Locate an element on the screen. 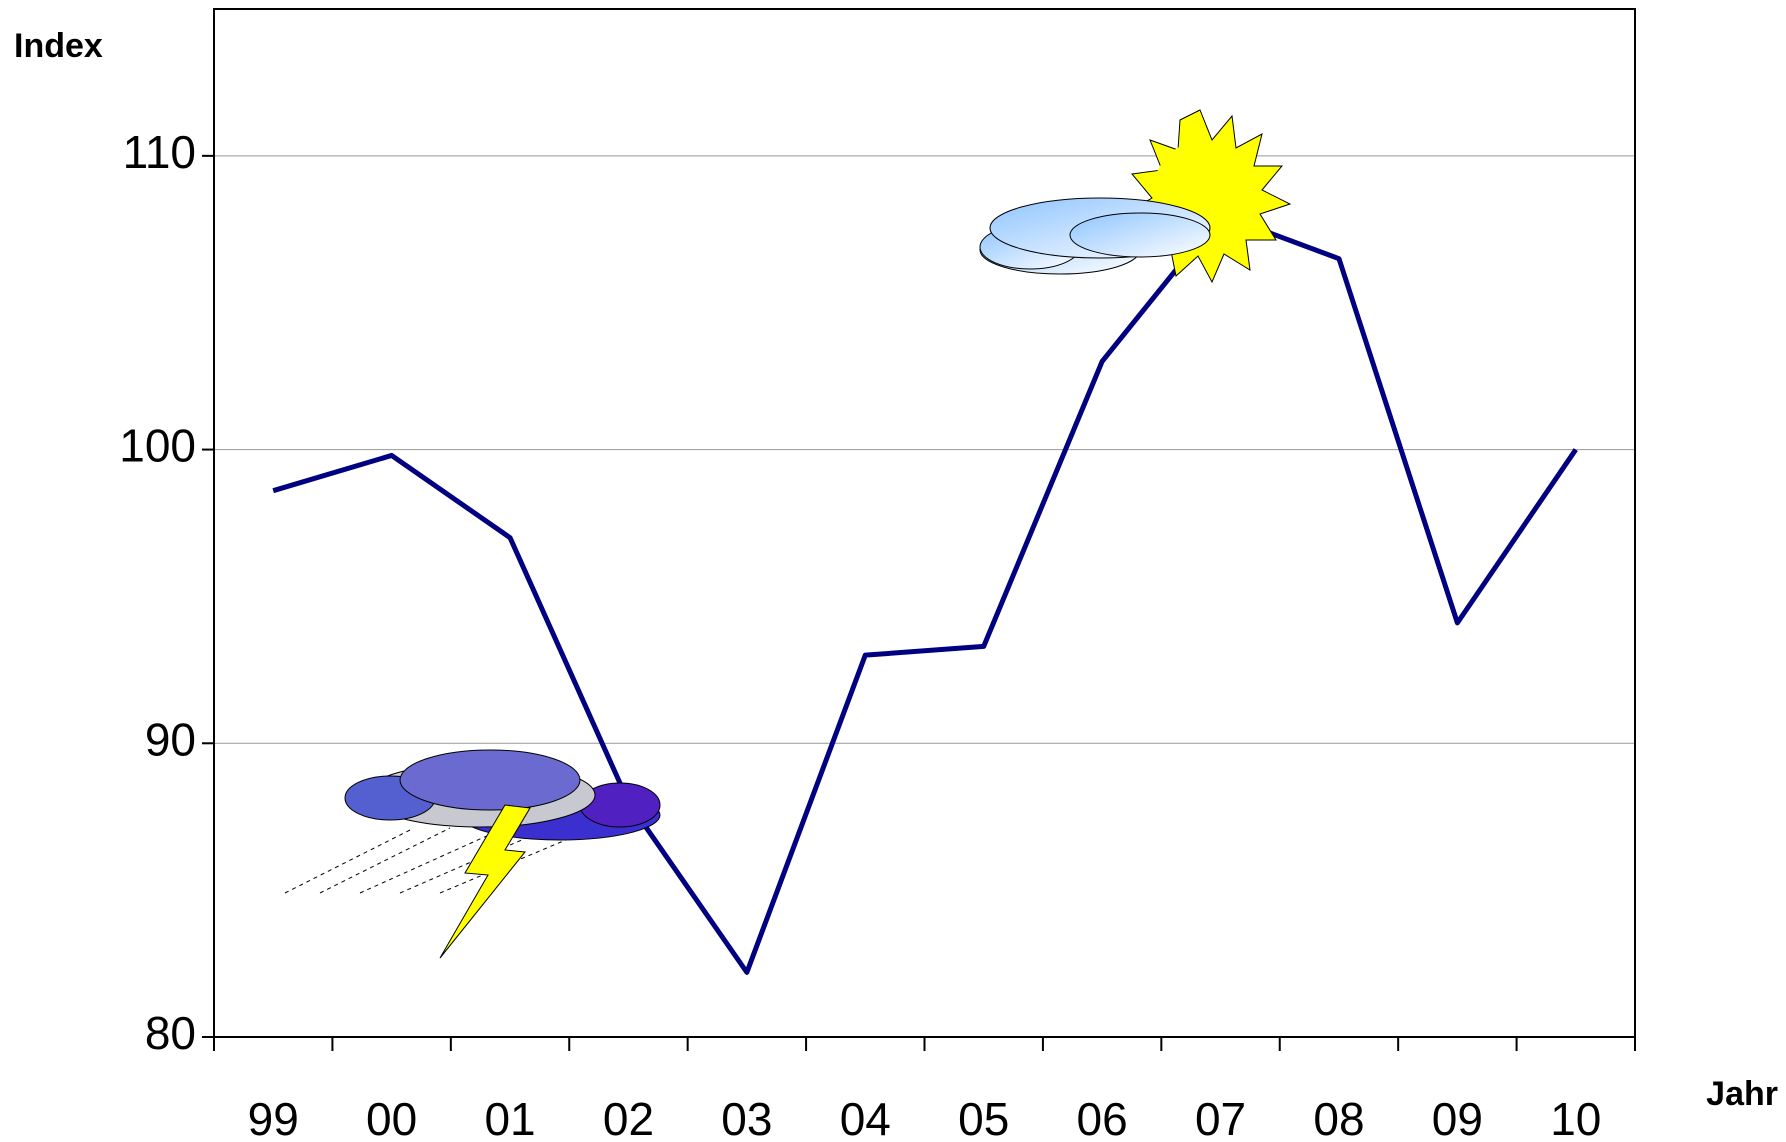  x-tick-label: 00 is located at coordinates (391, 1117).